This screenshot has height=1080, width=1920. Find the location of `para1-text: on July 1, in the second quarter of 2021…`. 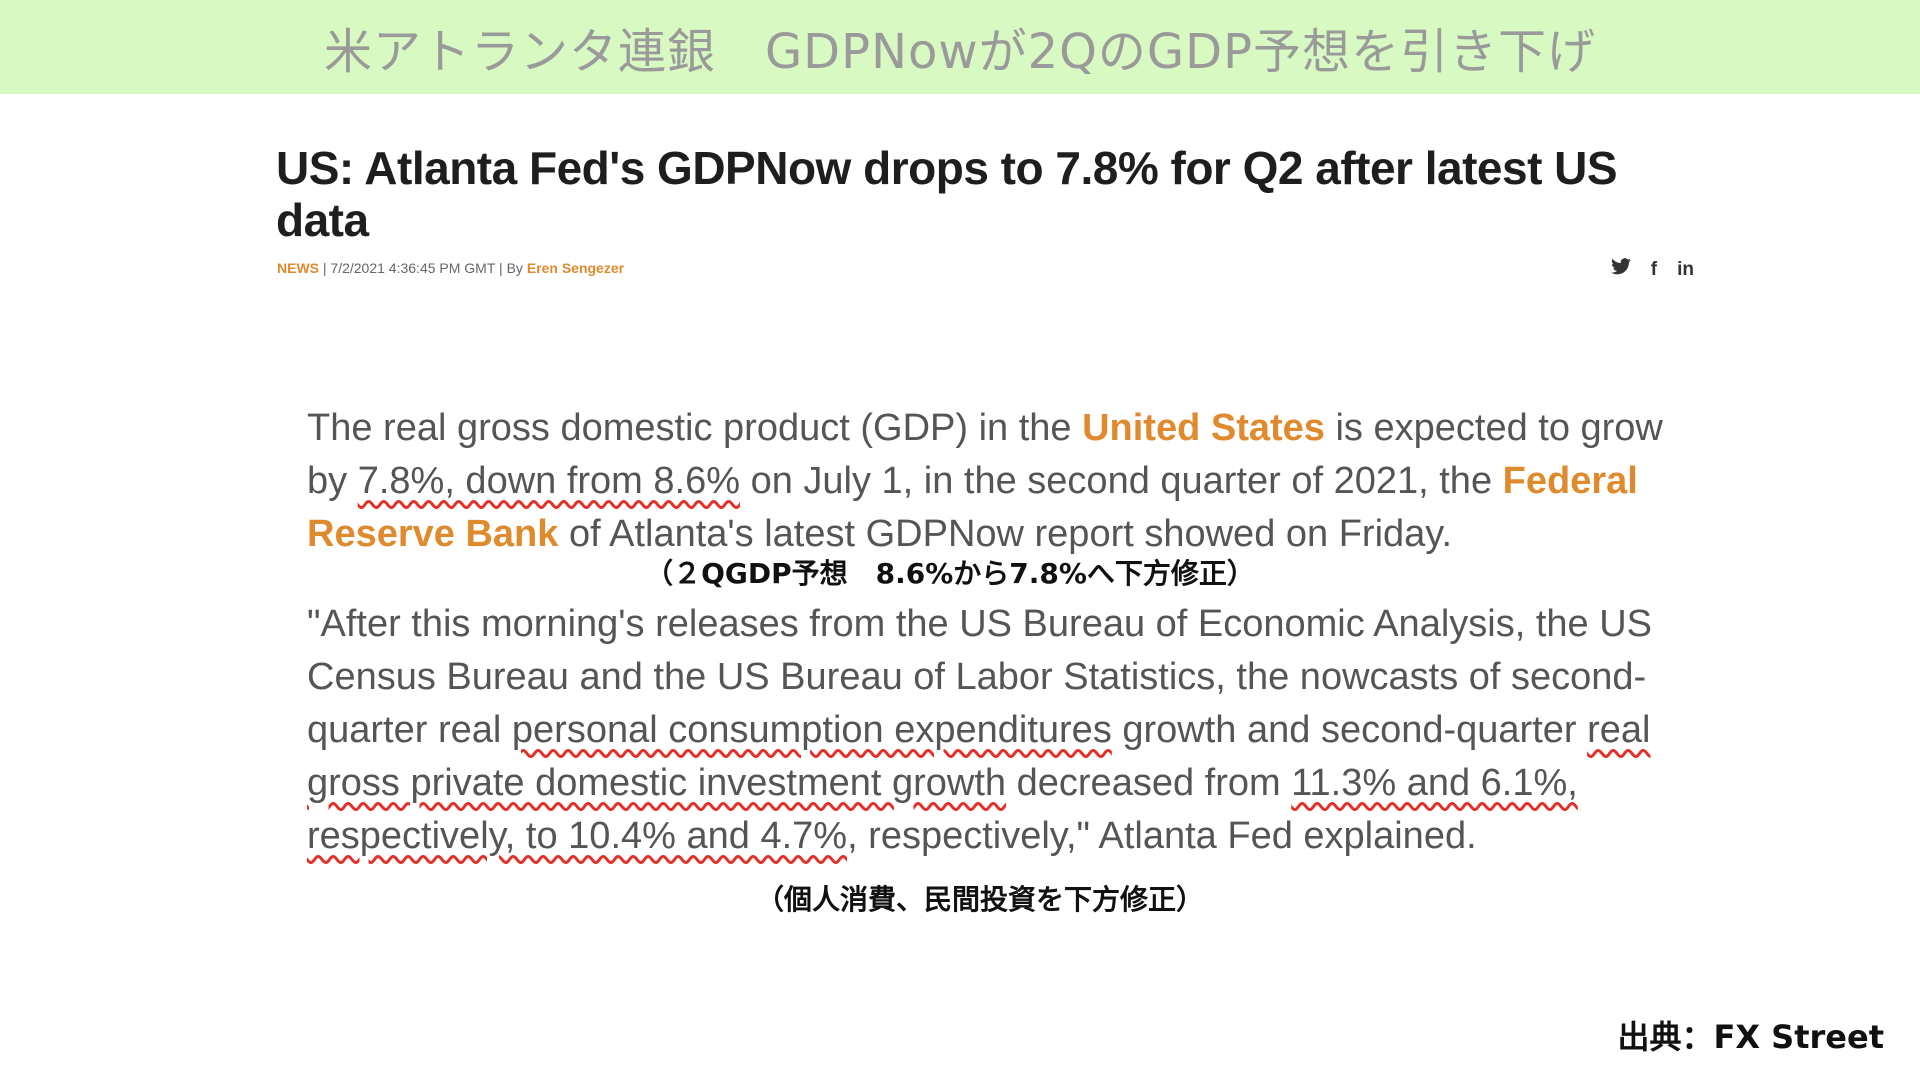

para1-text: on July 1, in the second quarter of 2021… is located at coordinates (1121, 481).